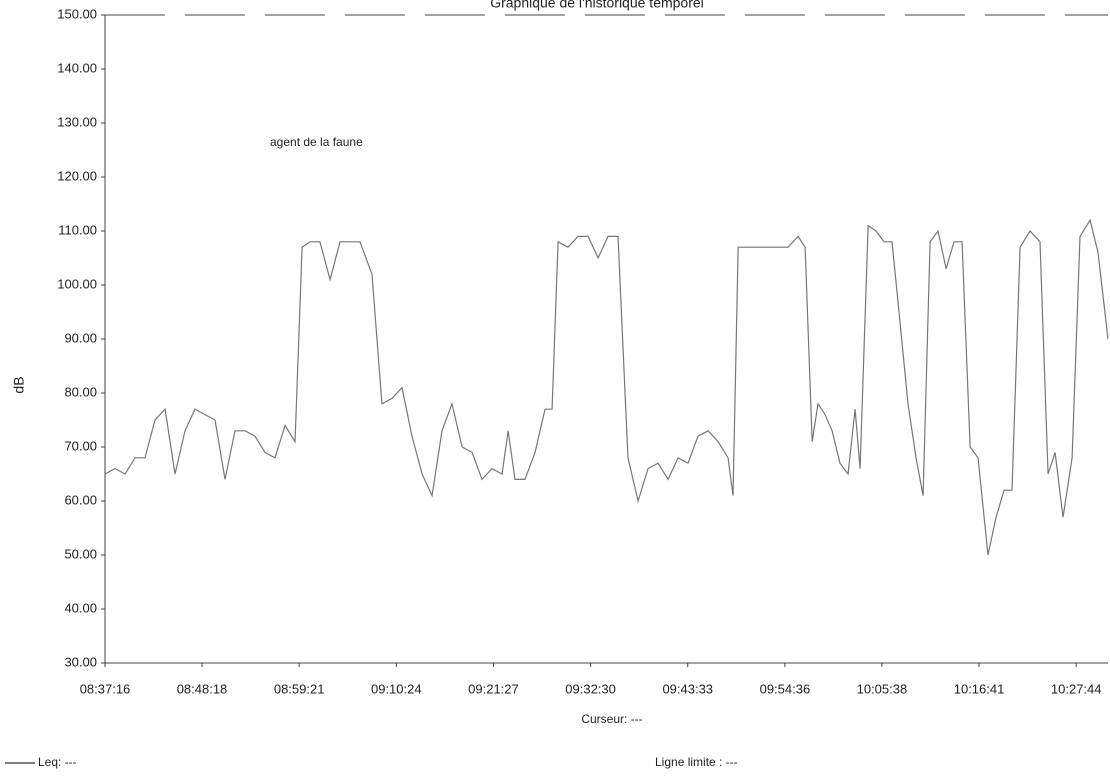 This screenshot has width=1110, height=778. What do you see at coordinates (77, 283) in the screenshot?
I see `y-tick-label: 100.00` at bounding box center [77, 283].